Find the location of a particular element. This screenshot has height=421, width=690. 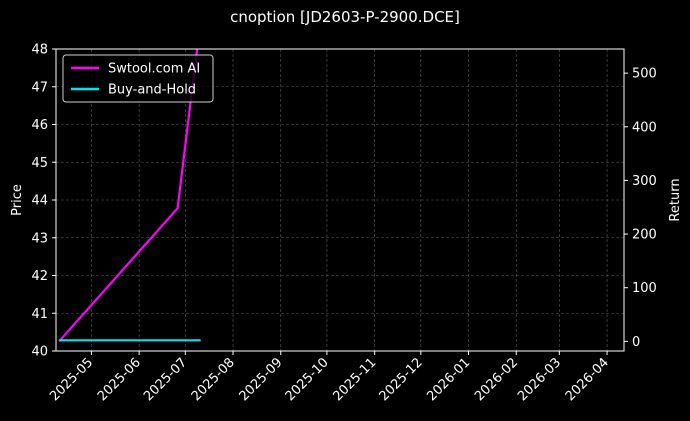

x-tick-label: 2026-01 is located at coordinates (448, 379).